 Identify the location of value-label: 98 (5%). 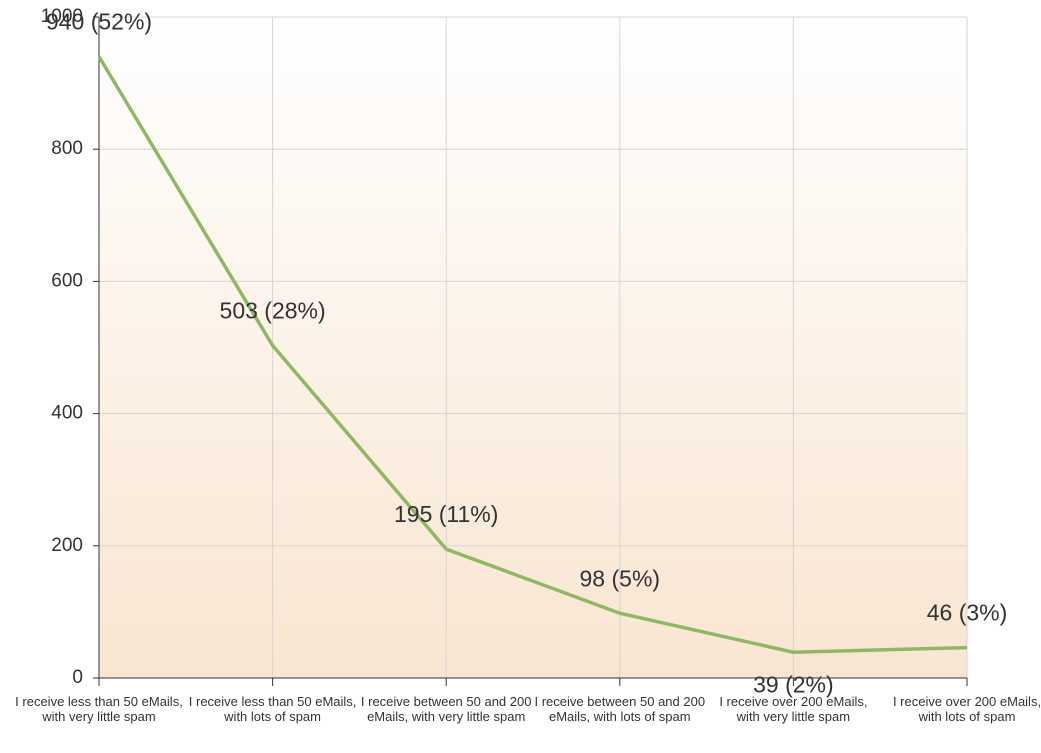
(620, 578).